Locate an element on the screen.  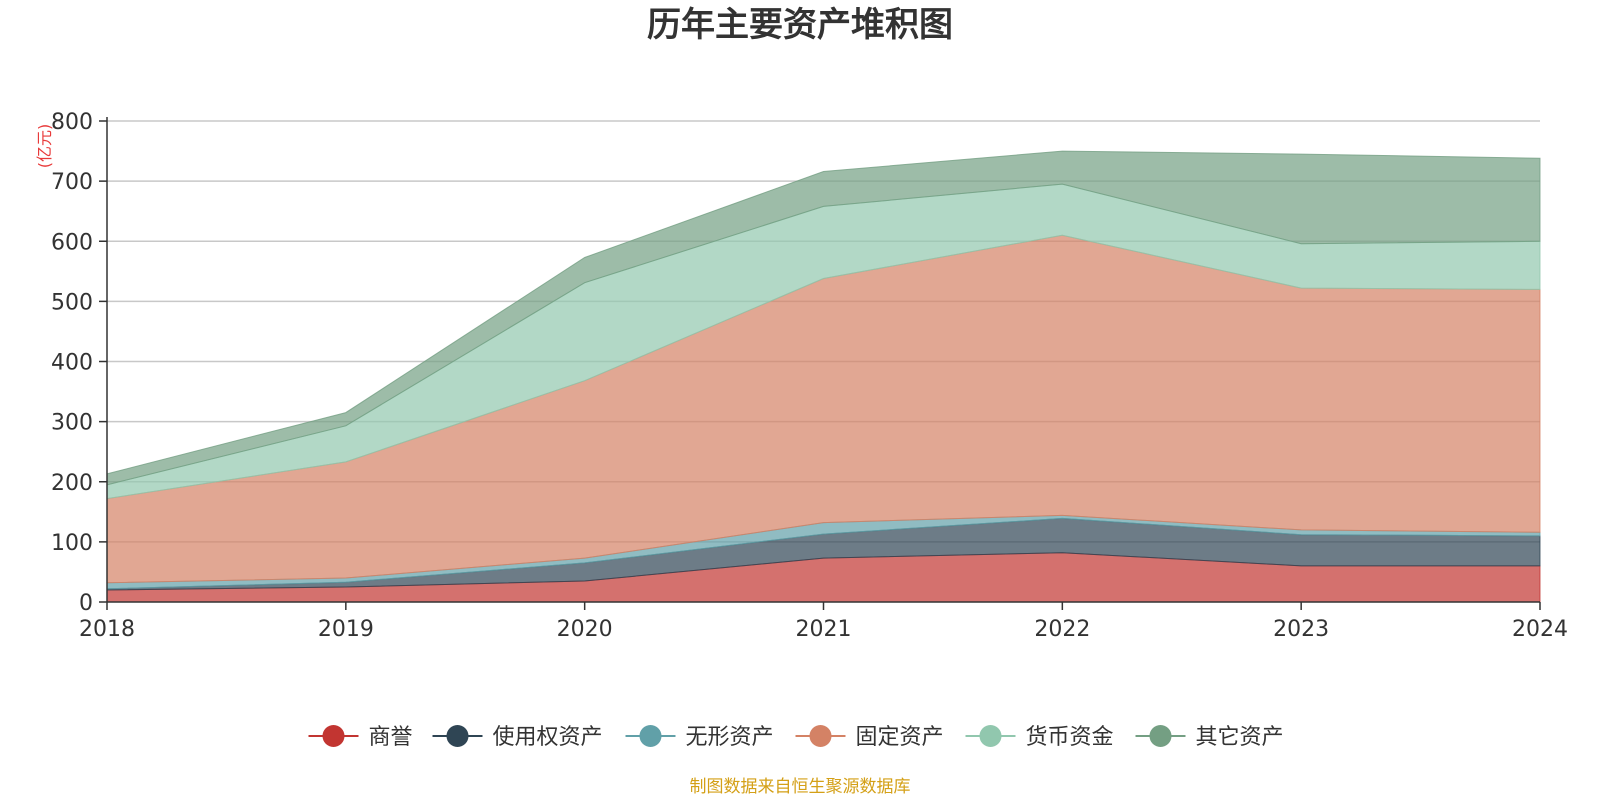
y-tick-label: 600 is located at coordinates (72, 242).